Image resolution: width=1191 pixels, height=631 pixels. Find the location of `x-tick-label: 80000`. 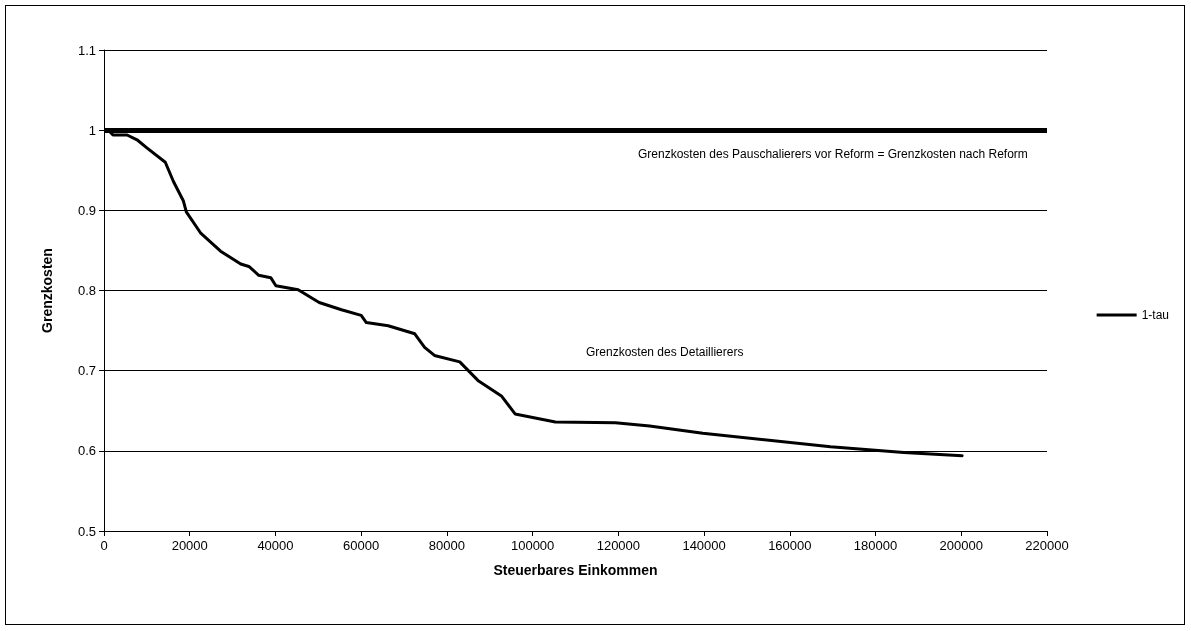

x-tick-label: 80000 is located at coordinates (446, 545).